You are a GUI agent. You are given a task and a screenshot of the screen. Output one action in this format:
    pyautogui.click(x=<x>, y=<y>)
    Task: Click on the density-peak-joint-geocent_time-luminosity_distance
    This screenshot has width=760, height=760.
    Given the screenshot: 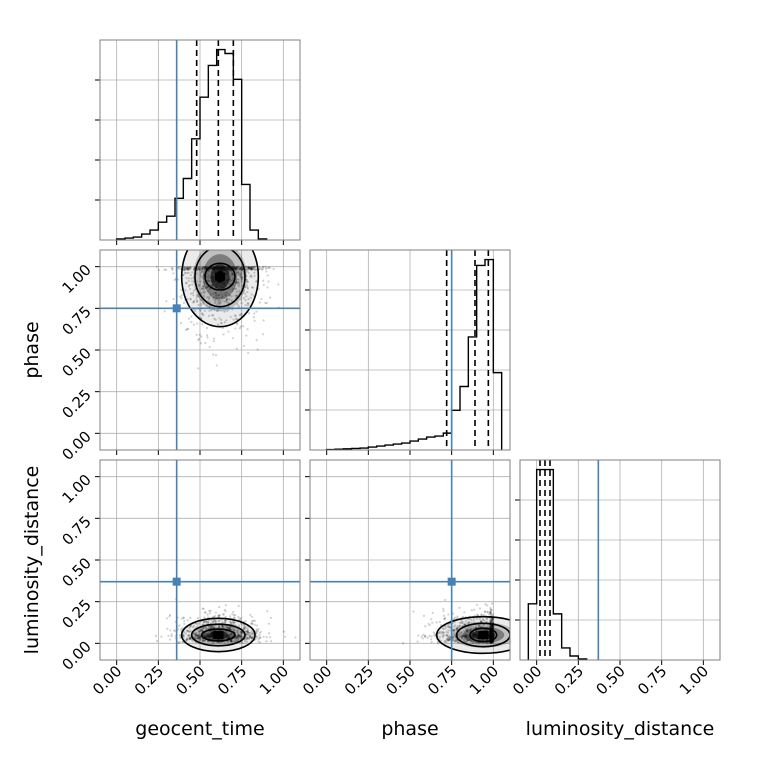 What is the action you would take?
    pyautogui.click(x=218, y=635)
    